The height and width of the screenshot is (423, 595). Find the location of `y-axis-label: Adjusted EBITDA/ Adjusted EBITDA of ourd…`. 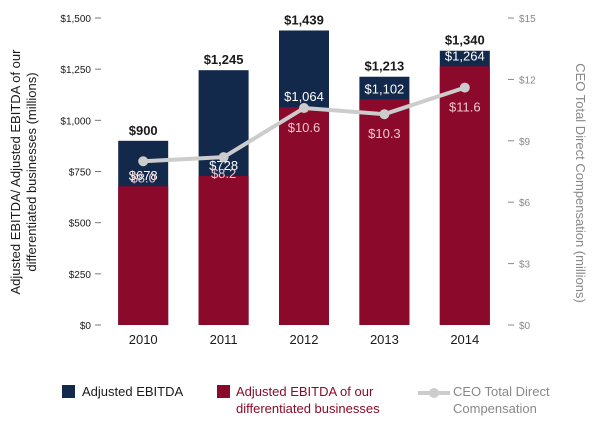

y-axis-label: Adjusted EBITDA/ Adjusted EBITDA of ourd… is located at coordinates (23, 172).